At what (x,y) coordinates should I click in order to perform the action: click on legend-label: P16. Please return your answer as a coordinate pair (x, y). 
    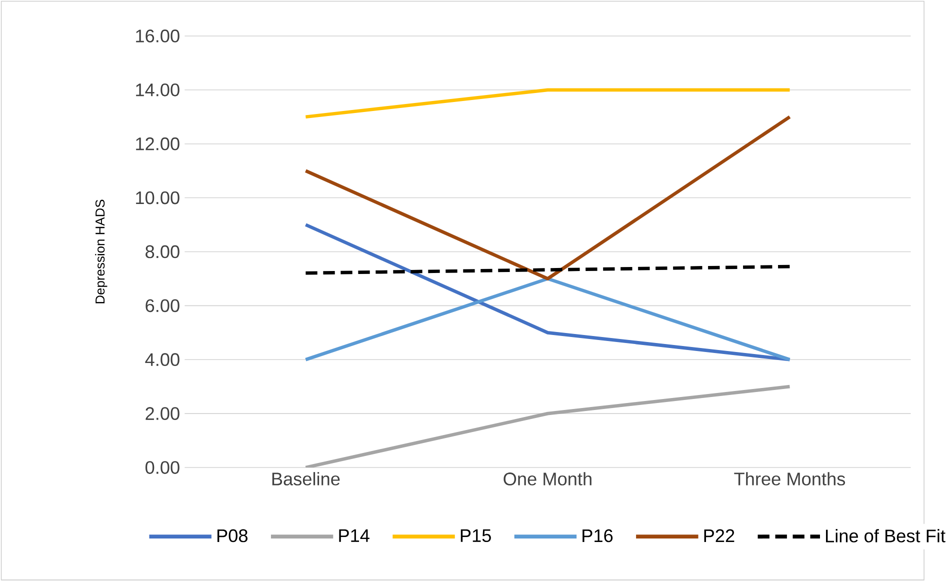
    Looking at the image, I should click on (597, 535).